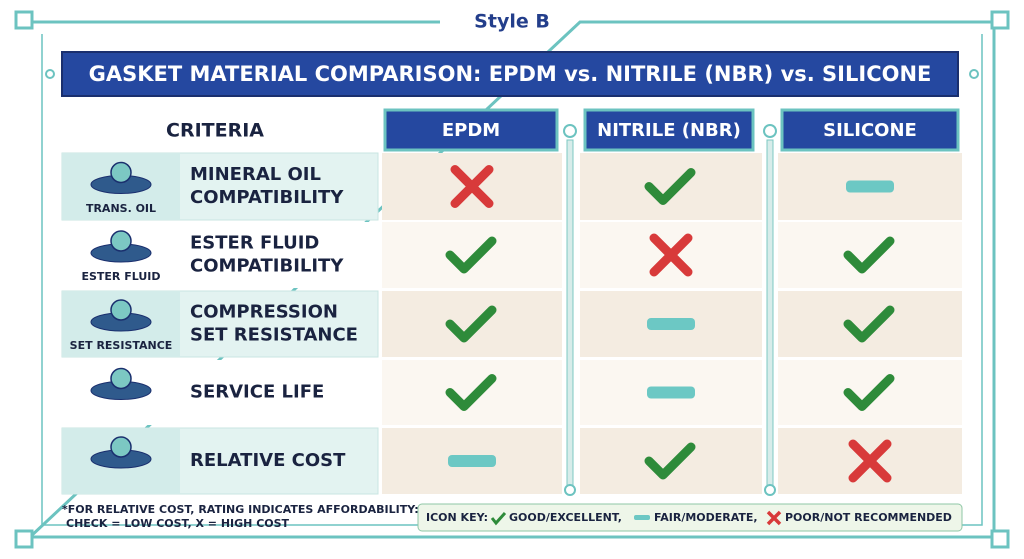 This screenshot has height=559, width=1024. I want to click on criteria-label: COMPRESSION, so click(264, 312).